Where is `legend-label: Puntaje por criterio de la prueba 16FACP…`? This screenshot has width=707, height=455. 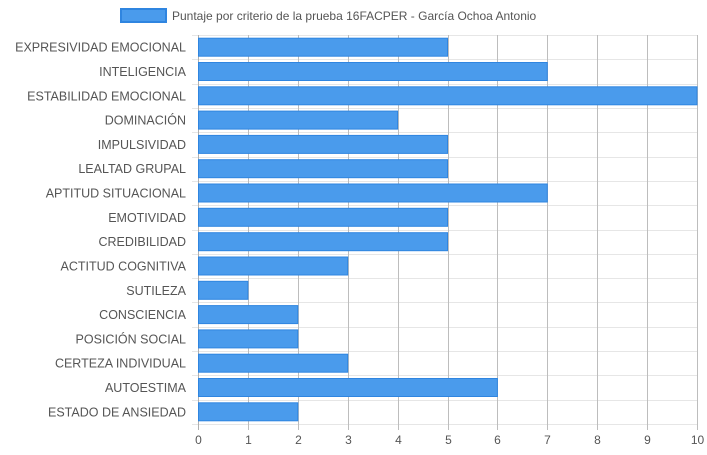 legend-label: Puntaje por criterio de la prueba 16FACP… is located at coordinates (354, 16).